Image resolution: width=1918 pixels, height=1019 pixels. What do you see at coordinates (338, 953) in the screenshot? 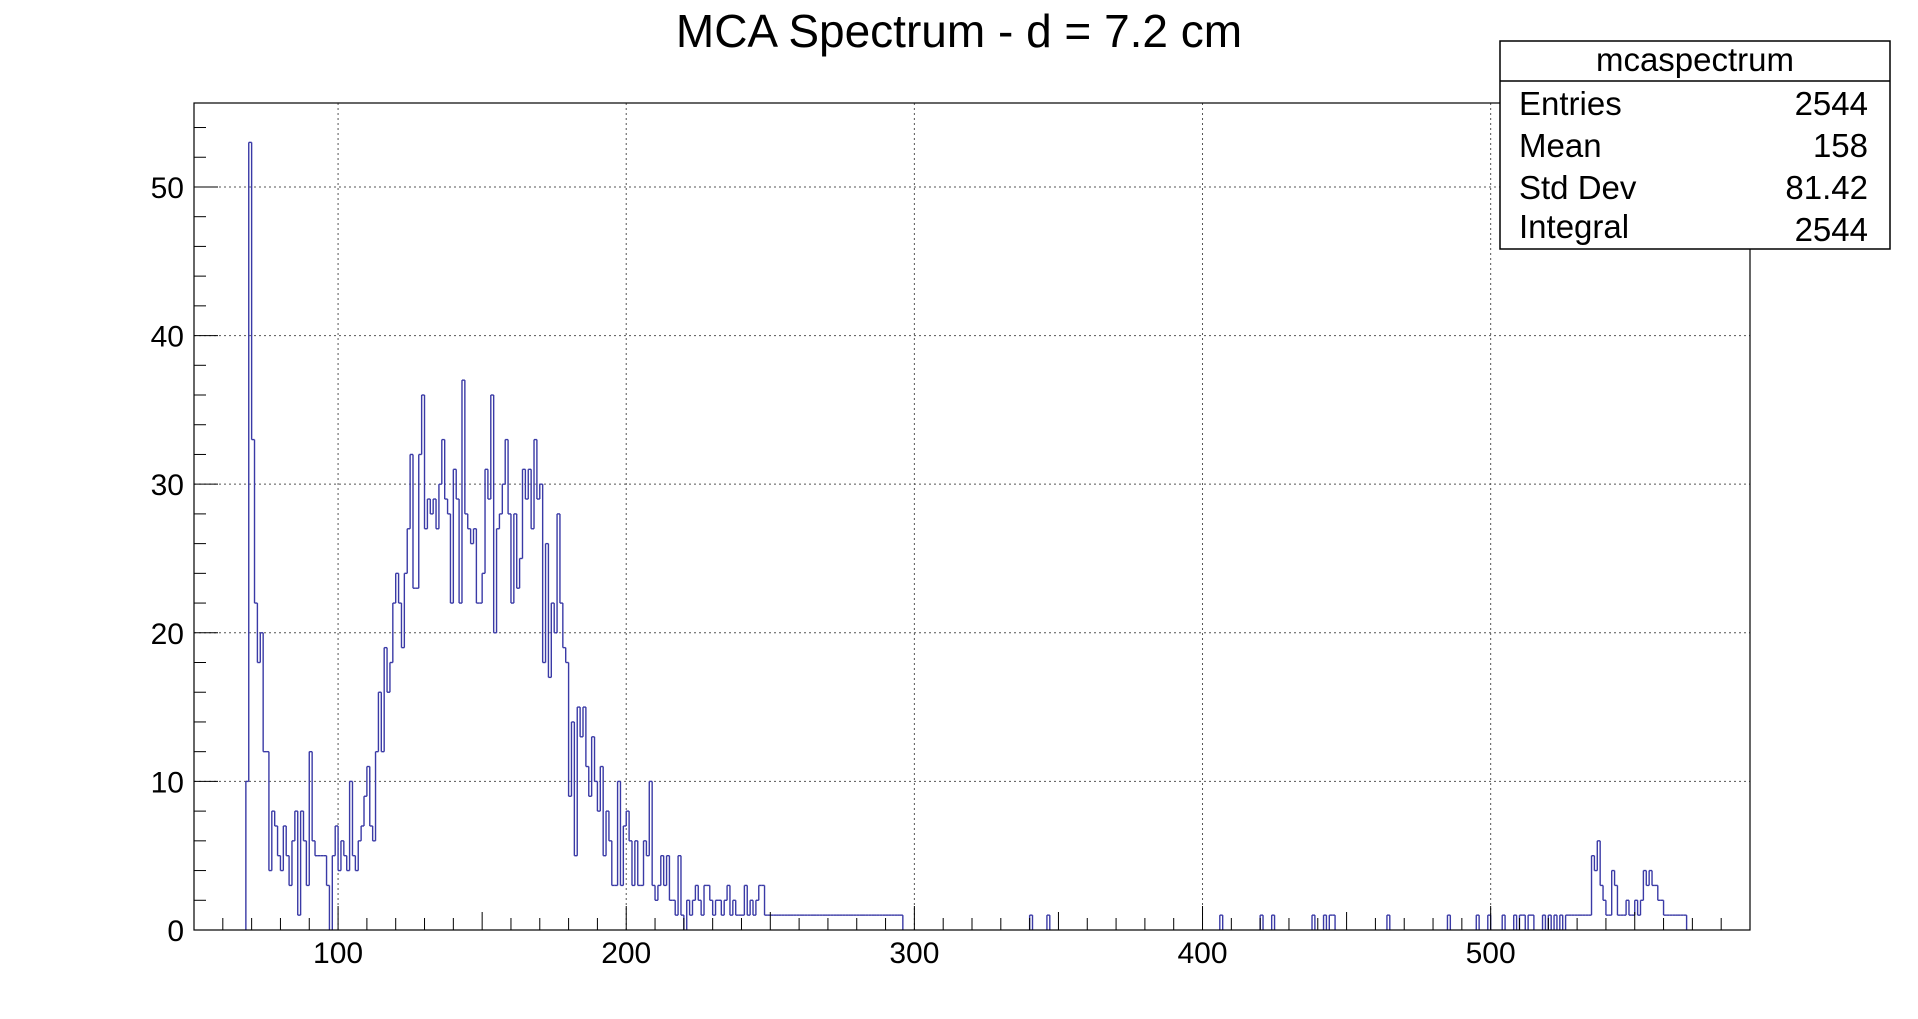
I see `x-tick-label: 100` at bounding box center [338, 953].